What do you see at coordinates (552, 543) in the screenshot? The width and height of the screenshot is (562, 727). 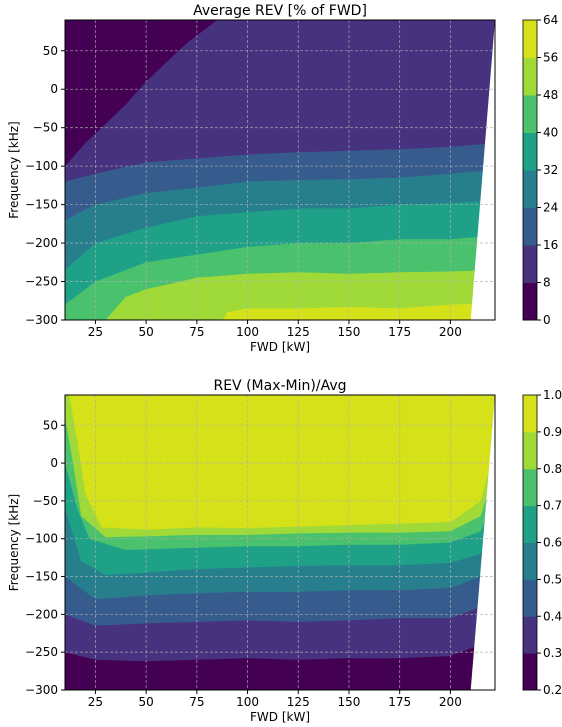 I see `colorbar-tick-label: 0.6` at bounding box center [552, 543].